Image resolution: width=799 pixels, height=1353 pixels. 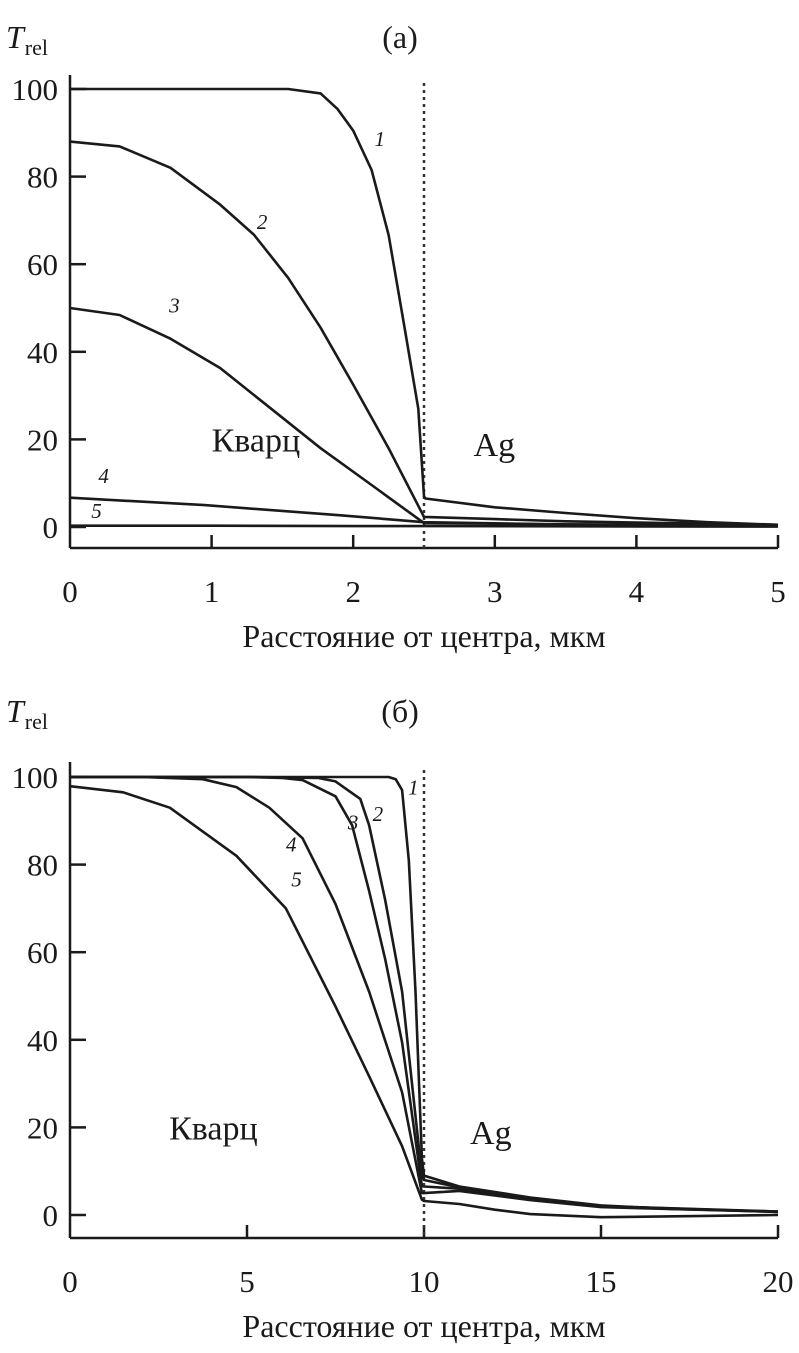 I want to click on x-tick-label: 2, so click(x=353, y=591).